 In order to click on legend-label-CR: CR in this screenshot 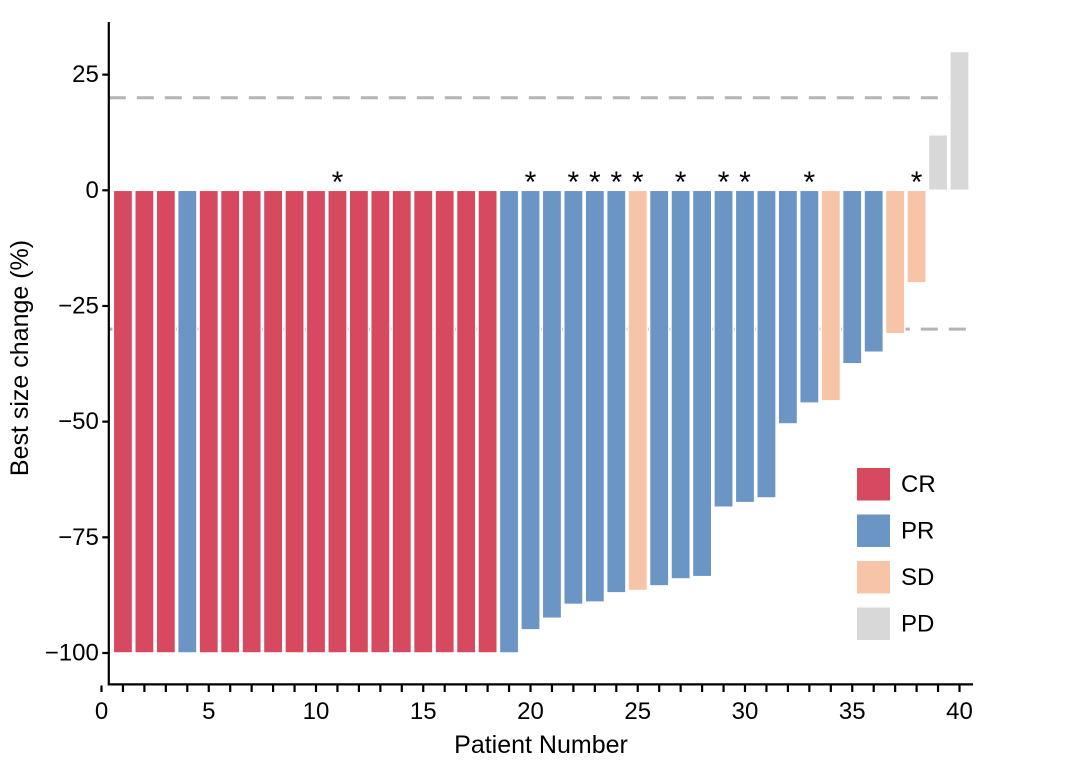, I will do `click(918, 484)`.